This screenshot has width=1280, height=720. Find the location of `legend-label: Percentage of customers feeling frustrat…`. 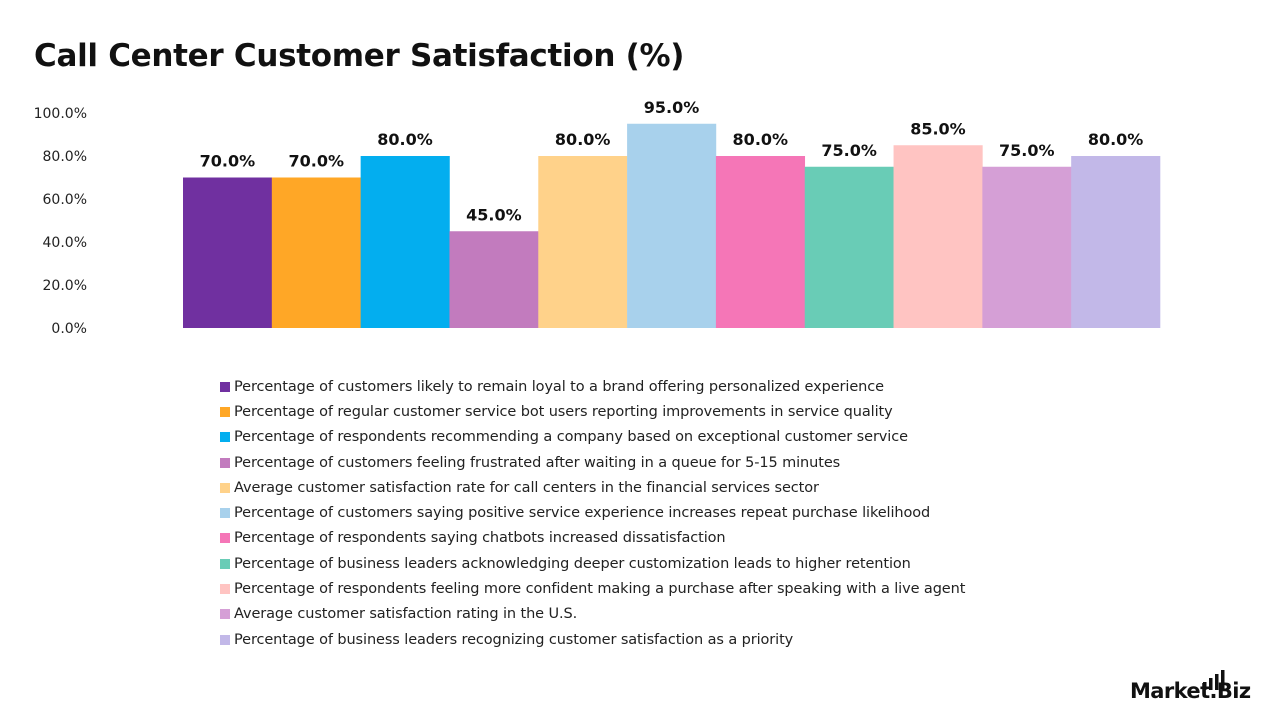

legend-label: Percentage of customers feeling frustrat… is located at coordinates (537, 462).